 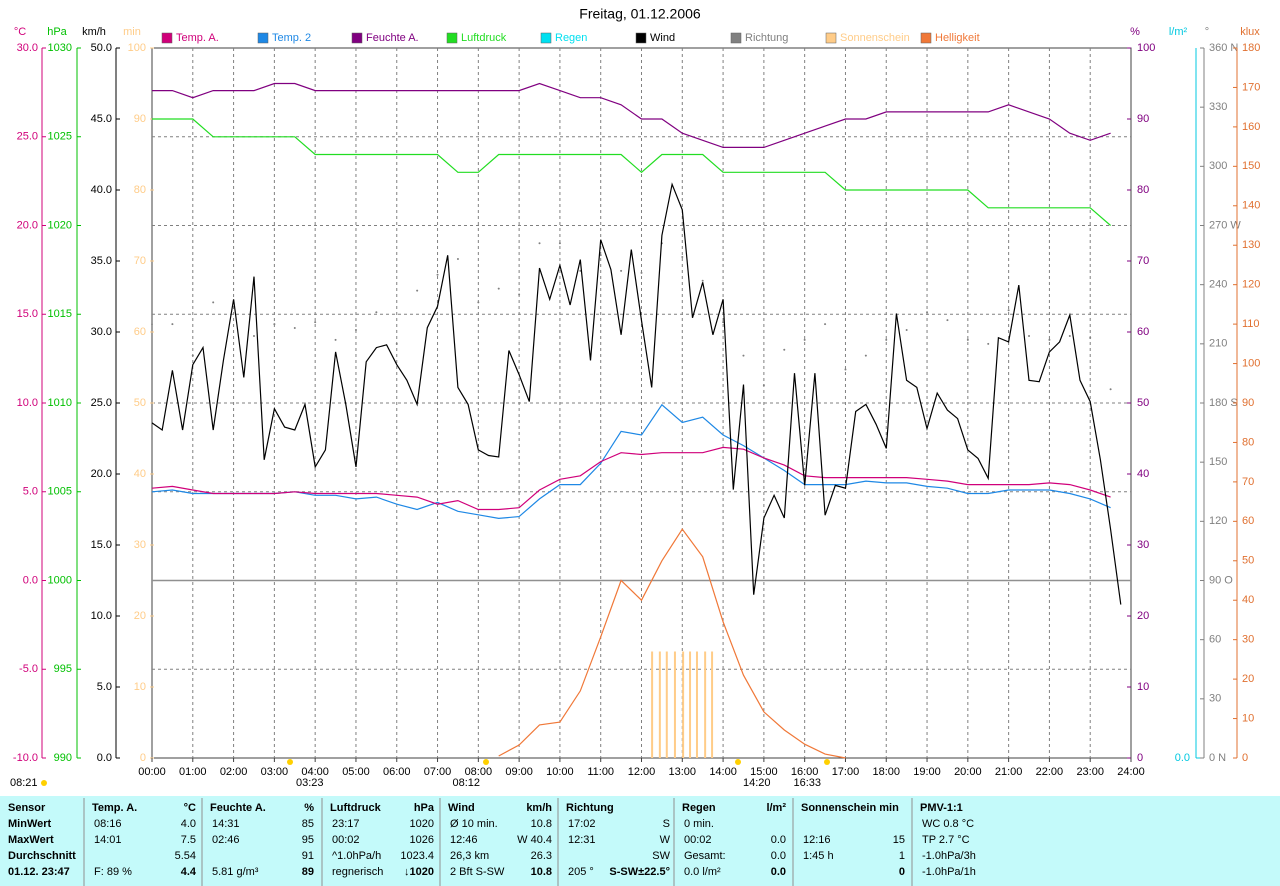 What do you see at coordinates (1143, 119) in the screenshot?
I see `y-tick-label: 90` at bounding box center [1143, 119].